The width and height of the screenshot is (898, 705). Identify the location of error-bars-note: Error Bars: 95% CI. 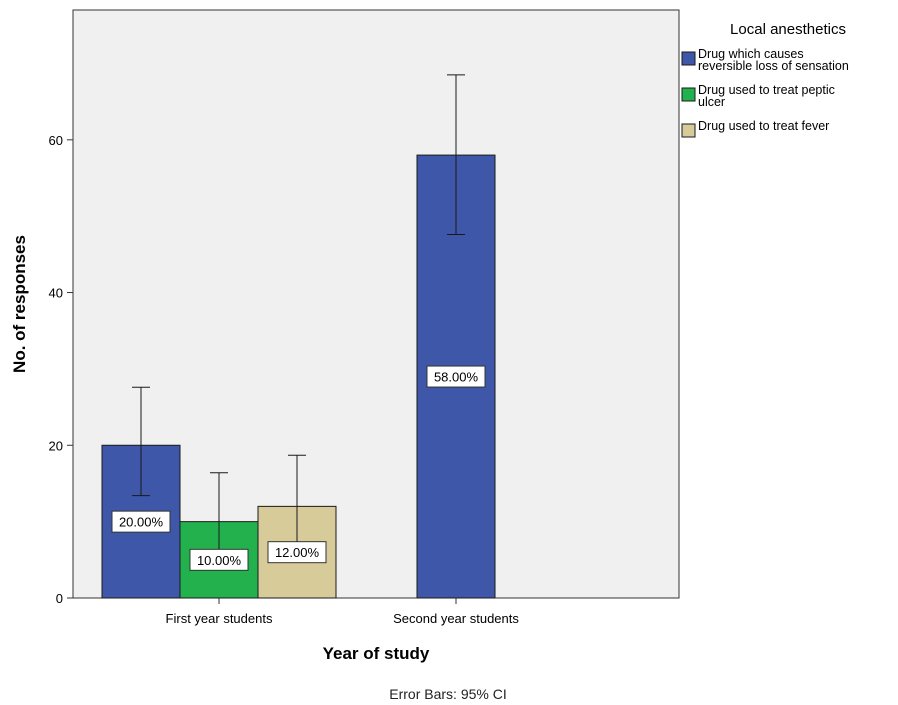
(447, 694).